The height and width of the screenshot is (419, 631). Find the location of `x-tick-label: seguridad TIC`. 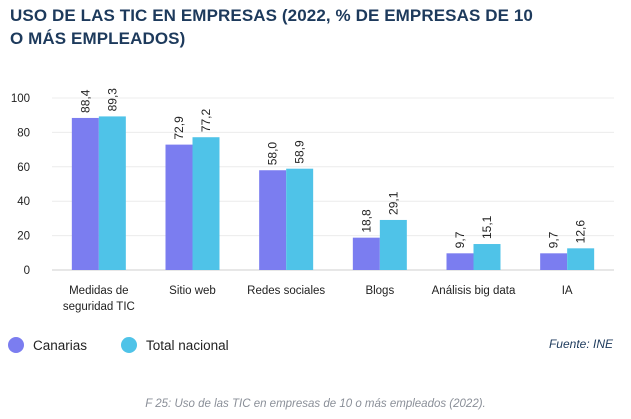

x-tick-label: seguridad TIC is located at coordinates (99, 307).